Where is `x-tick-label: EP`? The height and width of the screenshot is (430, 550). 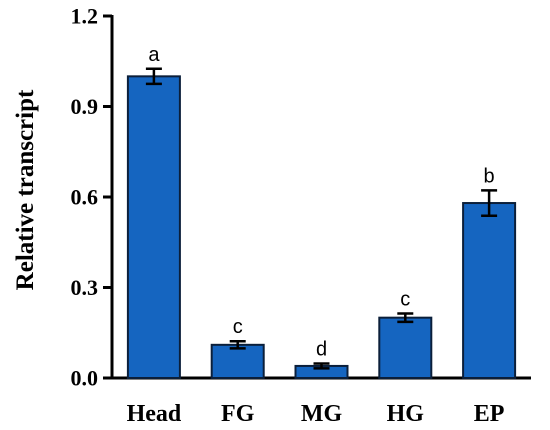 x-tick-label: EP is located at coordinates (489, 414).